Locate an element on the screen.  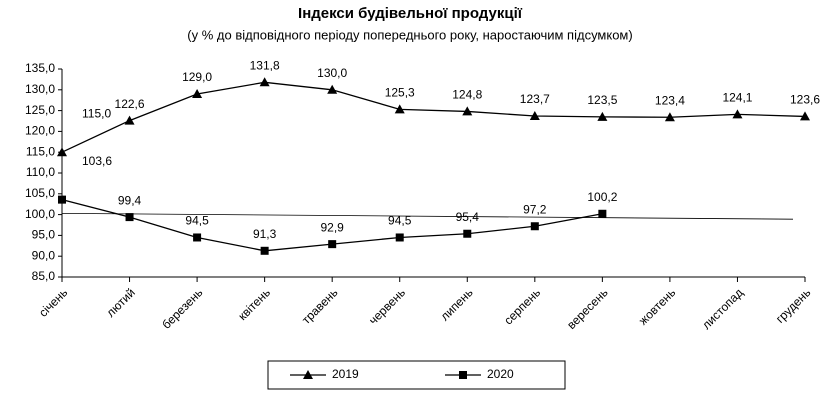
data-label: 122,6 is located at coordinates (130, 104).